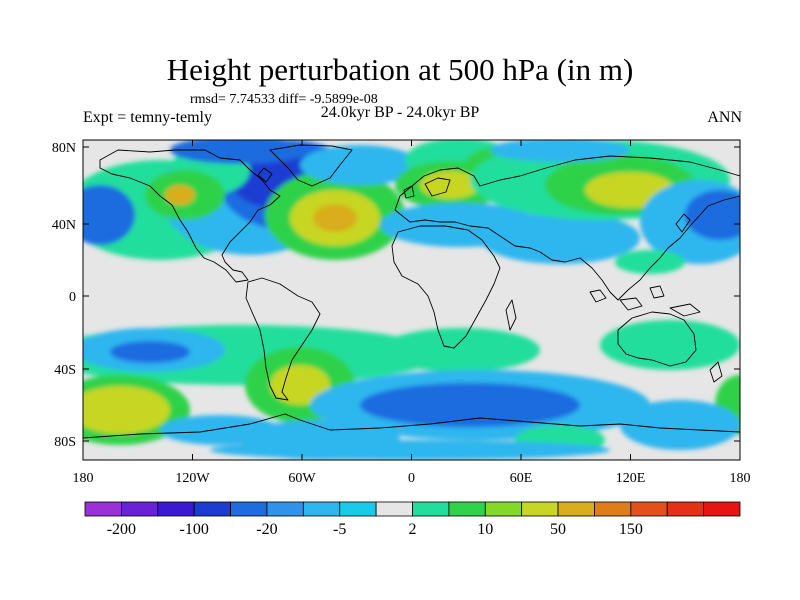 The height and width of the screenshot is (600, 800). I want to click on lon-tick-label: 60W, so click(302, 478).